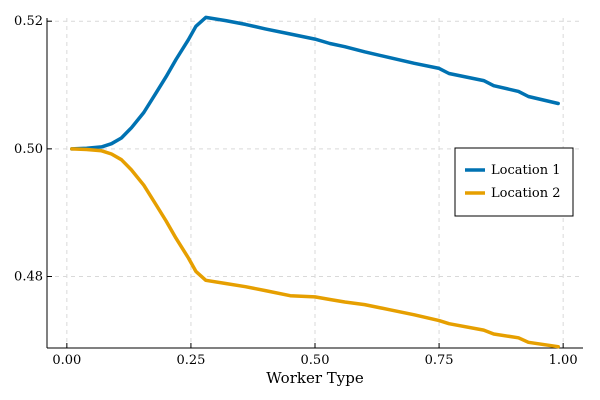 This screenshot has width=600, height=400. Describe the element at coordinates (315, 378) in the screenshot. I see `x-axis-title: Worker Type` at that location.